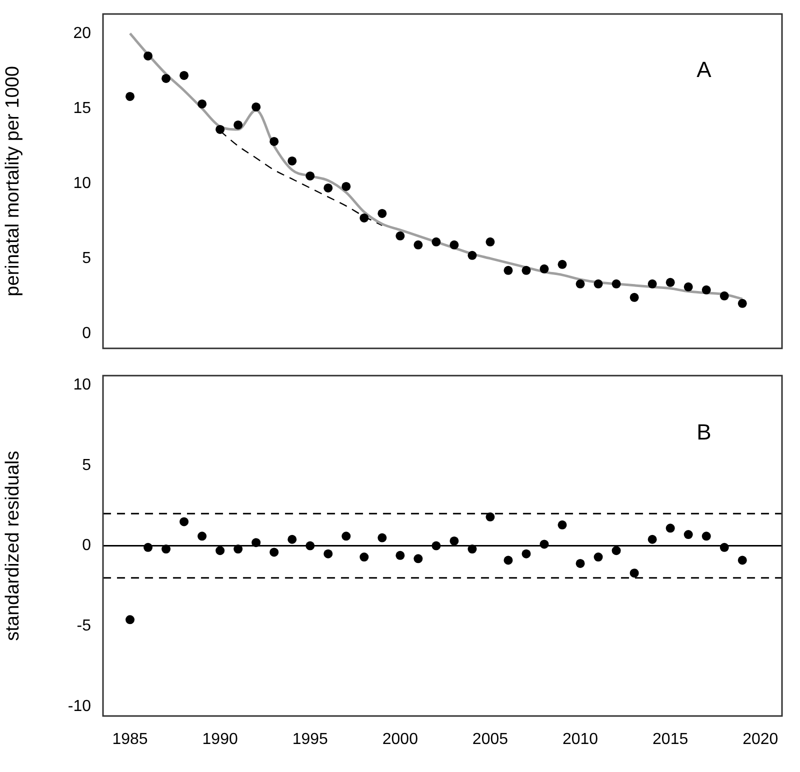 The image size is (800, 772). Describe the element at coordinates (670, 739) in the screenshot. I see `x-tick-label: 2015` at that location.